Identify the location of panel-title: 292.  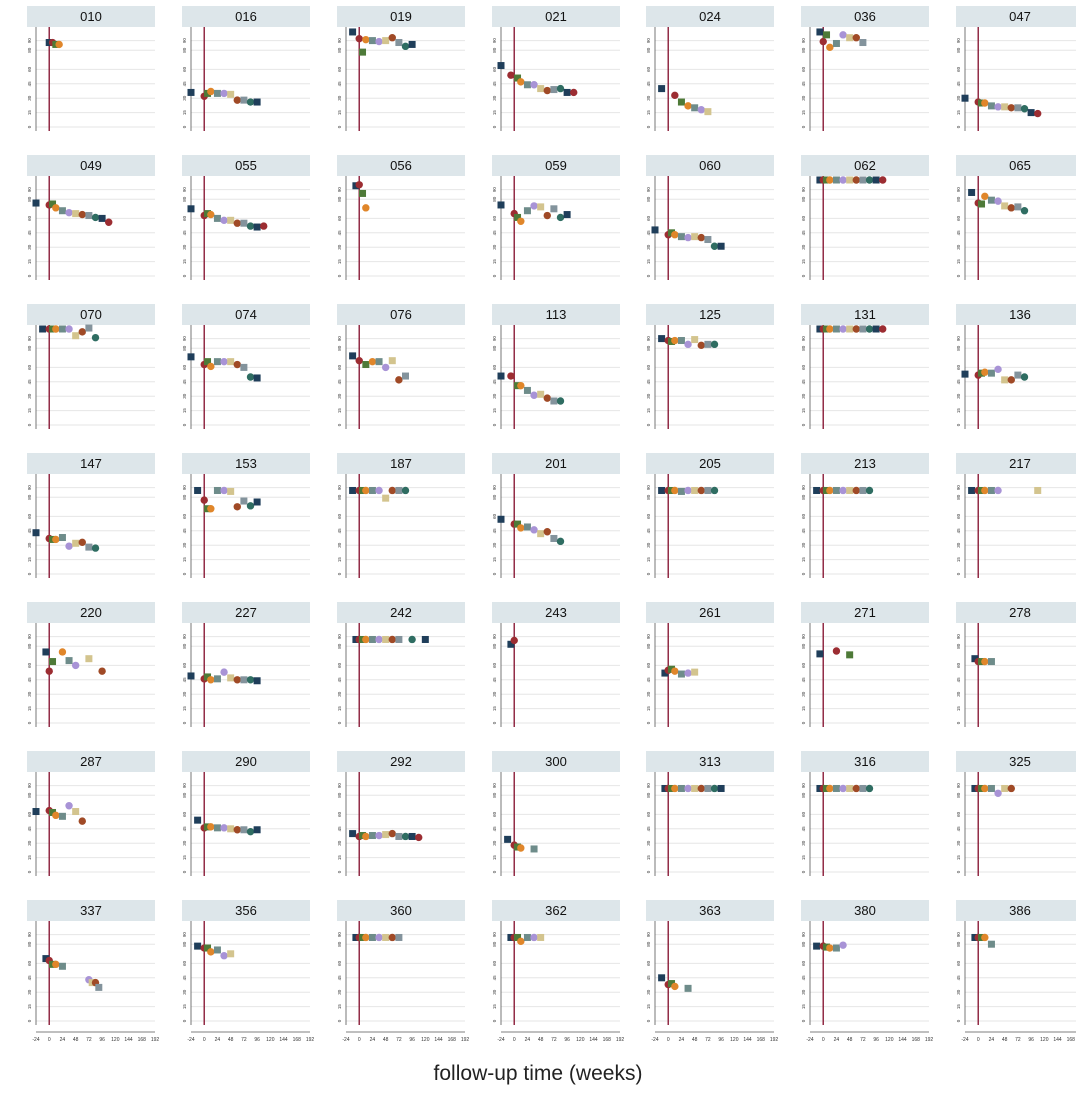
(401, 761).